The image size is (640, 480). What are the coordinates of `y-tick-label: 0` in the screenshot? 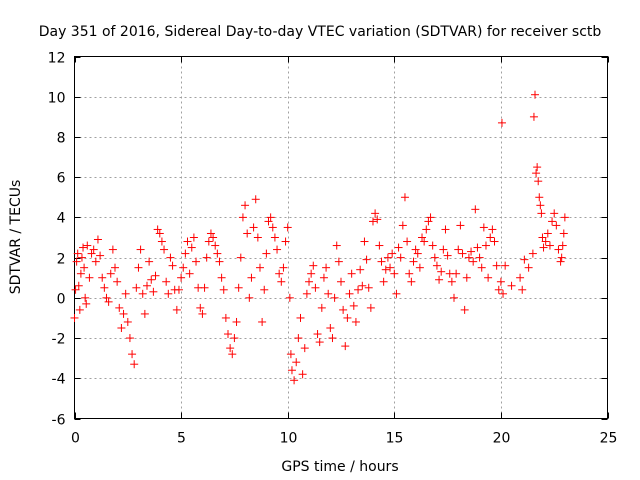 It's located at (61, 300).